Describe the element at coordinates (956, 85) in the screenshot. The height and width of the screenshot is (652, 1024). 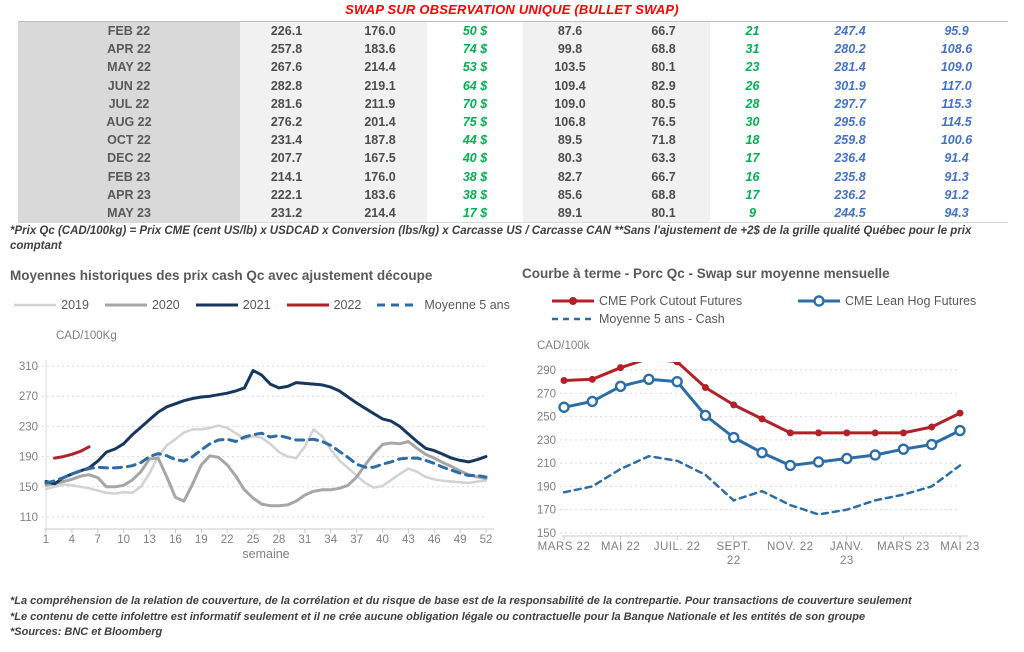
I see `swap-cme-cell: 117.0` at that location.